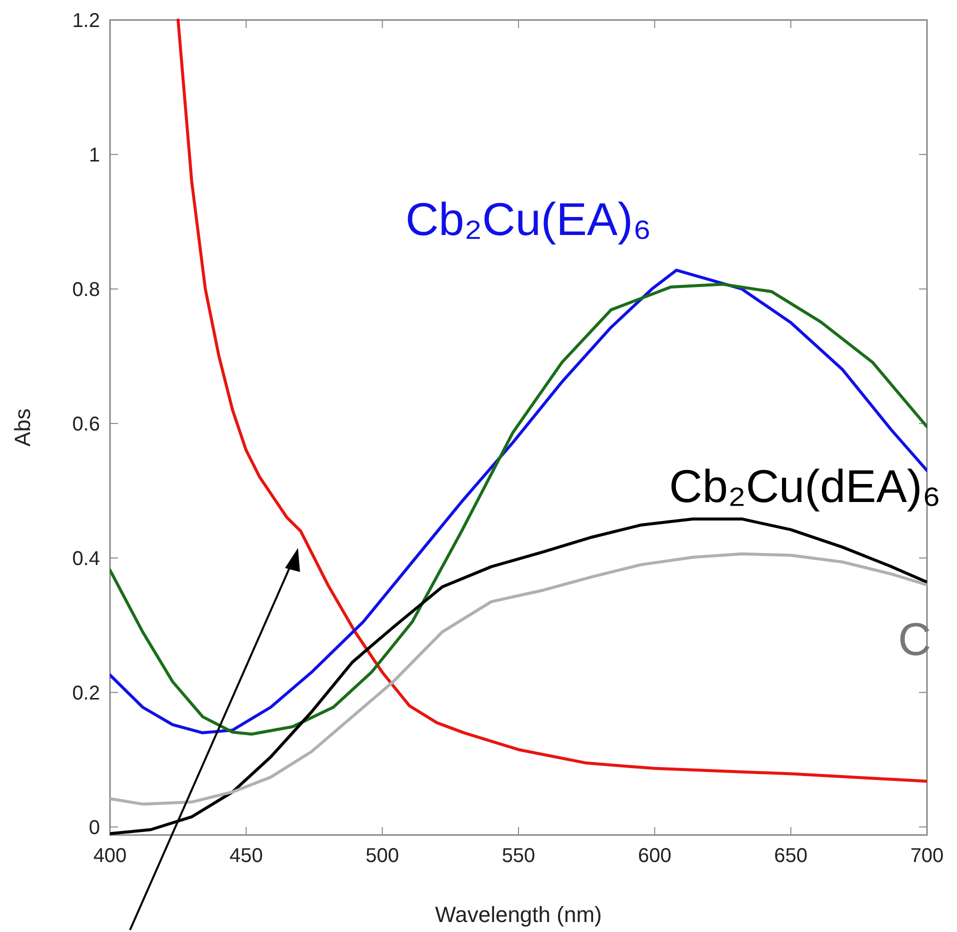  I want to click on x-tick-label: 550, so click(519, 856).